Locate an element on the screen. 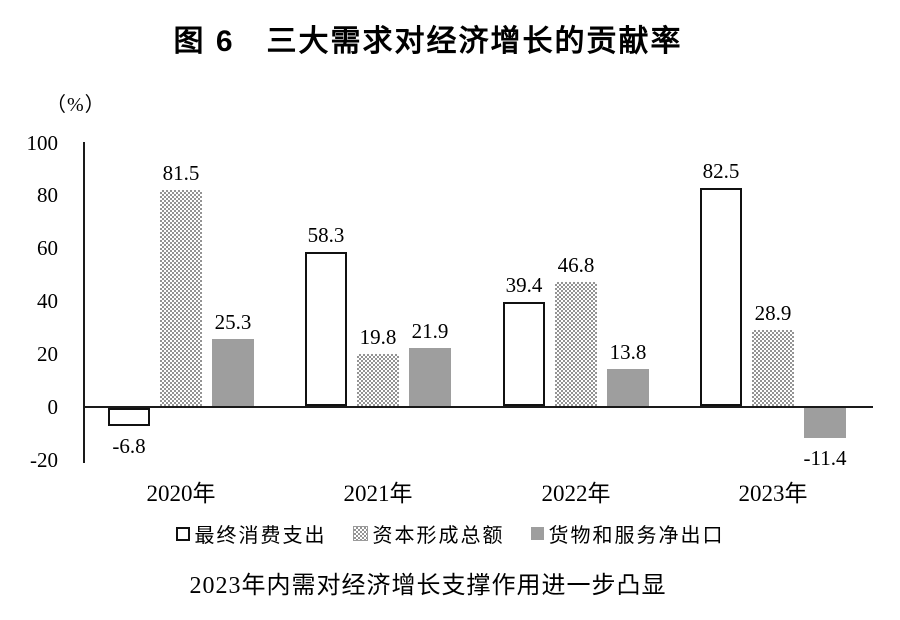  bar-value-label: 81.5 is located at coordinates (181, 173).